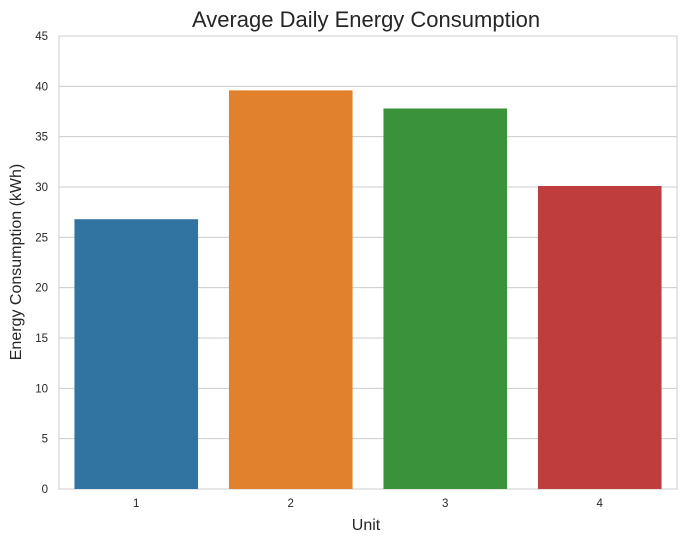 The image size is (688, 544). What do you see at coordinates (445, 504) in the screenshot?
I see `x-tick-label: 3` at bounding box center [445, 504].